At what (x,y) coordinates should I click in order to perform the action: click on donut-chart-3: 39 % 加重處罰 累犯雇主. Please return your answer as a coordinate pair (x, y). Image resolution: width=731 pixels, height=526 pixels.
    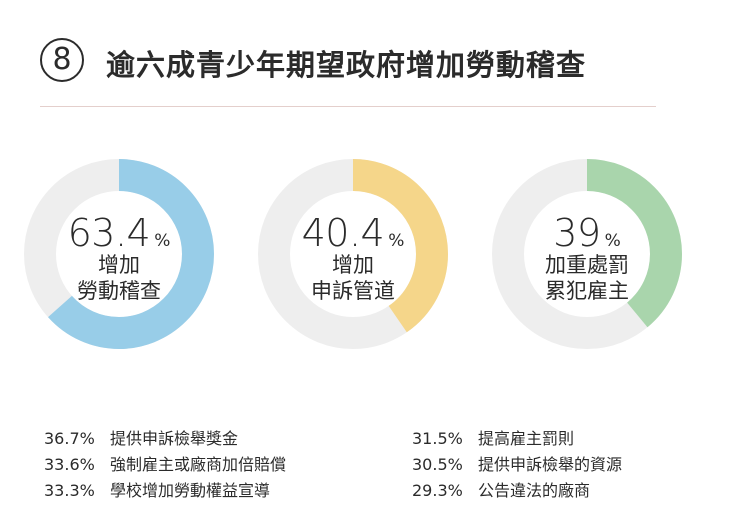
    Looking at the image, I should click on (587, 254).